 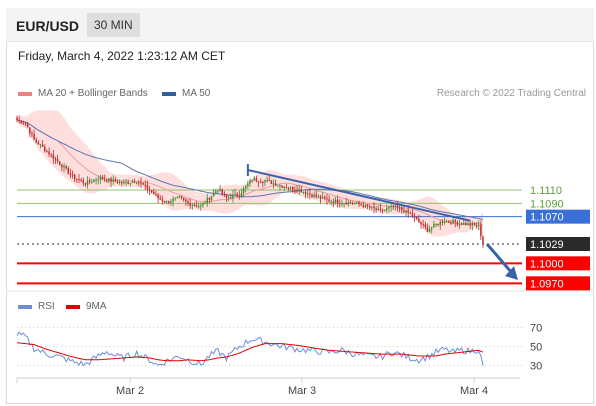 What do you see at coordinates (474, 391) in the screenshot?
I see `x-tick-label: Mar 4` at bounding box center [474, 391].